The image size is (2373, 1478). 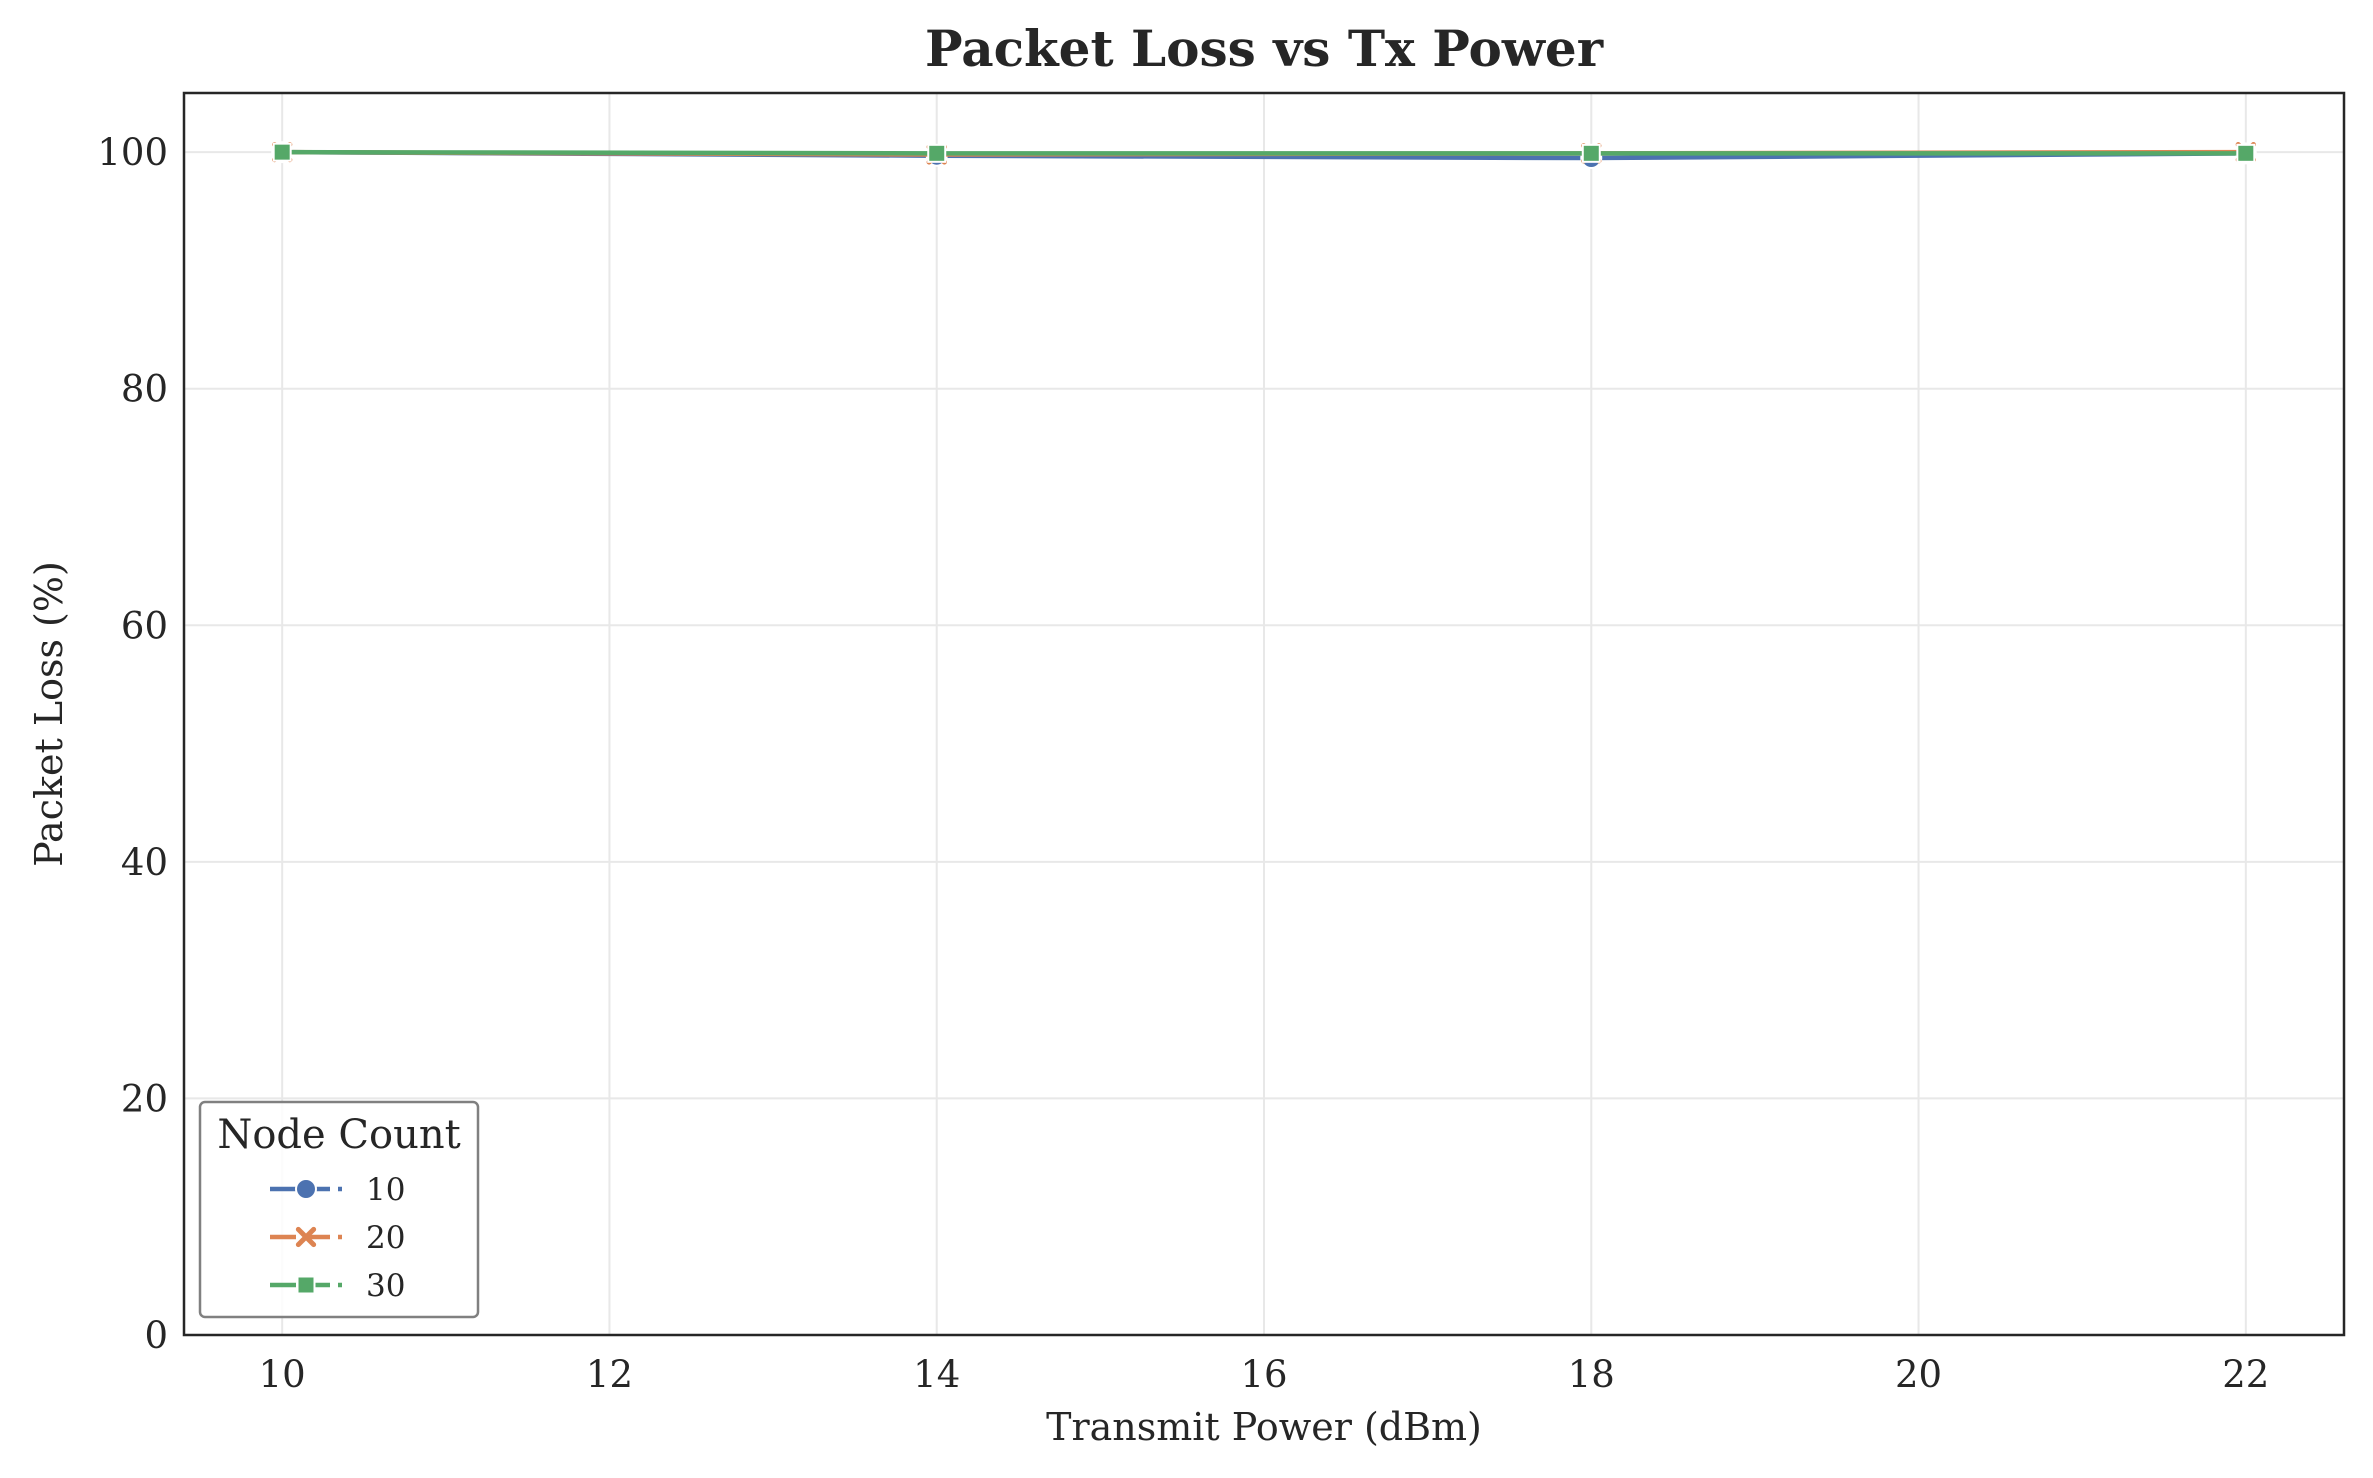 What do you see at coordinates (144, 625) in the screenshot?
I see `y-tick-label: 60` at bounding box center [144, 625].